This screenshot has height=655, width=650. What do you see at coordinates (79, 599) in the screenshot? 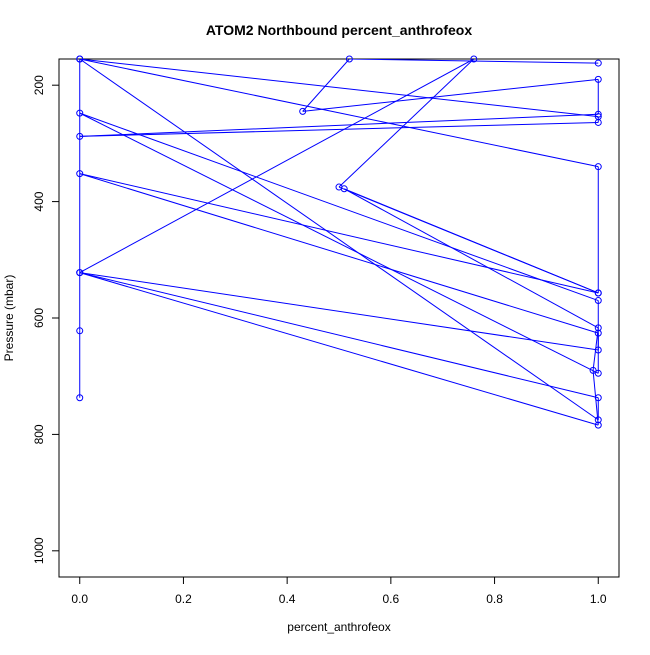
I see `x-tick-label: 0.0` at bounding box center [79, 599].